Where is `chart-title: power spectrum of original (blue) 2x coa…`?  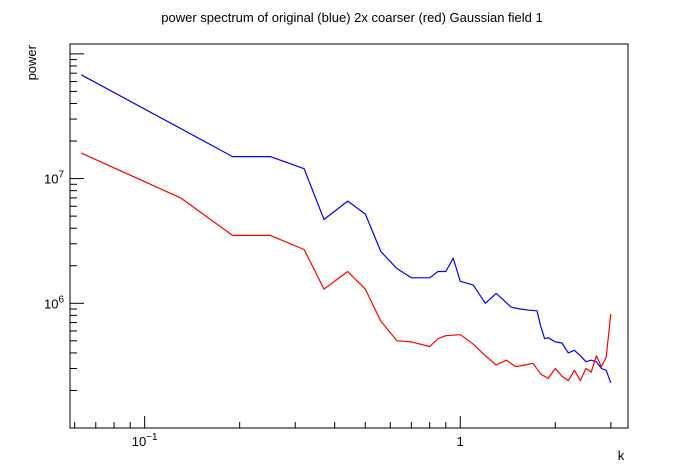
chart-title: power spectrum of original (blue) 2x coa… is located at coordinates (352, 17).